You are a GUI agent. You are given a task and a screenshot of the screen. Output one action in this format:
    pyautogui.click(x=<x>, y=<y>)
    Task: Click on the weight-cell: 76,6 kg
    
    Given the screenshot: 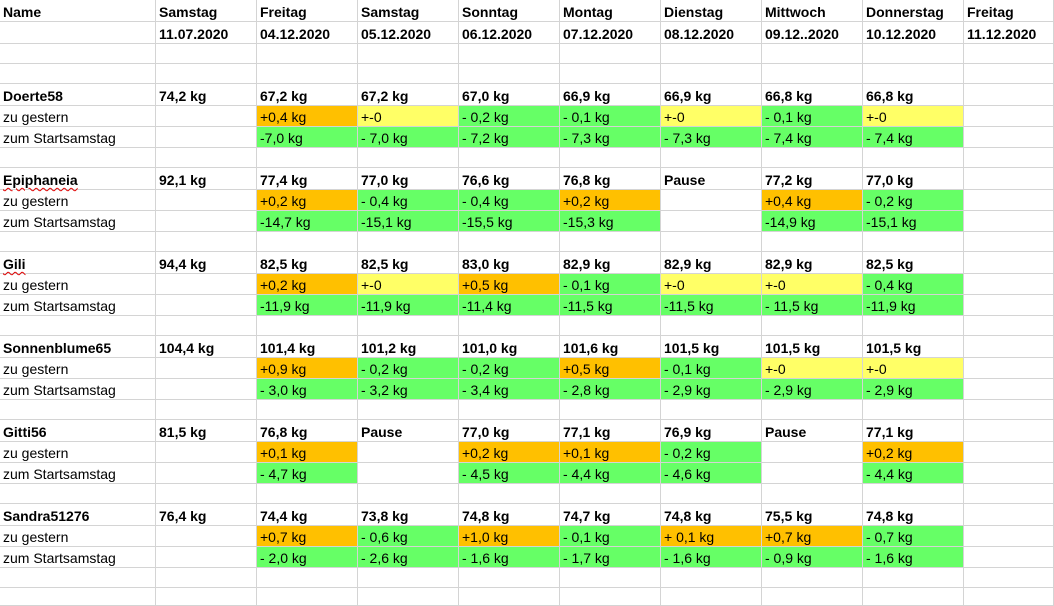 What is the action you would take?
    pyautogui.click(x=509, y=179)
    